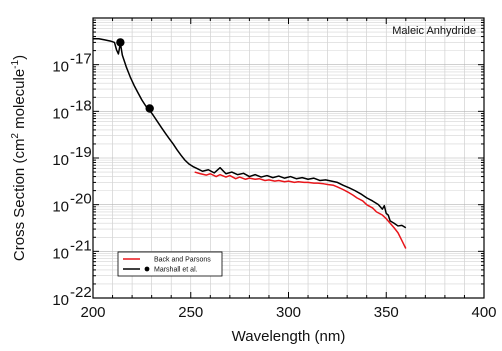 This screenshot has height=351, width=502. Describe the element at coordinates (19, 57) in the screenshot. I see `y-axis-title-post: )` at that location.